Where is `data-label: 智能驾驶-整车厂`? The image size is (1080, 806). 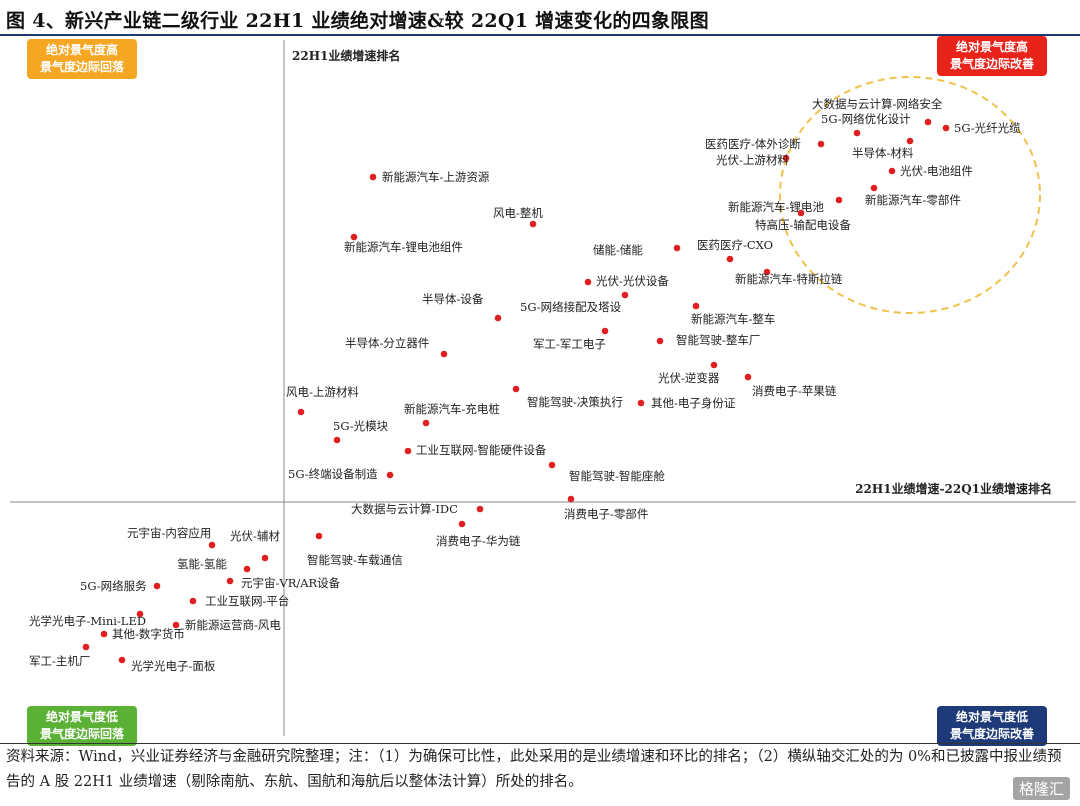
data-label: 智能驾驶-整车厂 is located at coordinates (718, 340).